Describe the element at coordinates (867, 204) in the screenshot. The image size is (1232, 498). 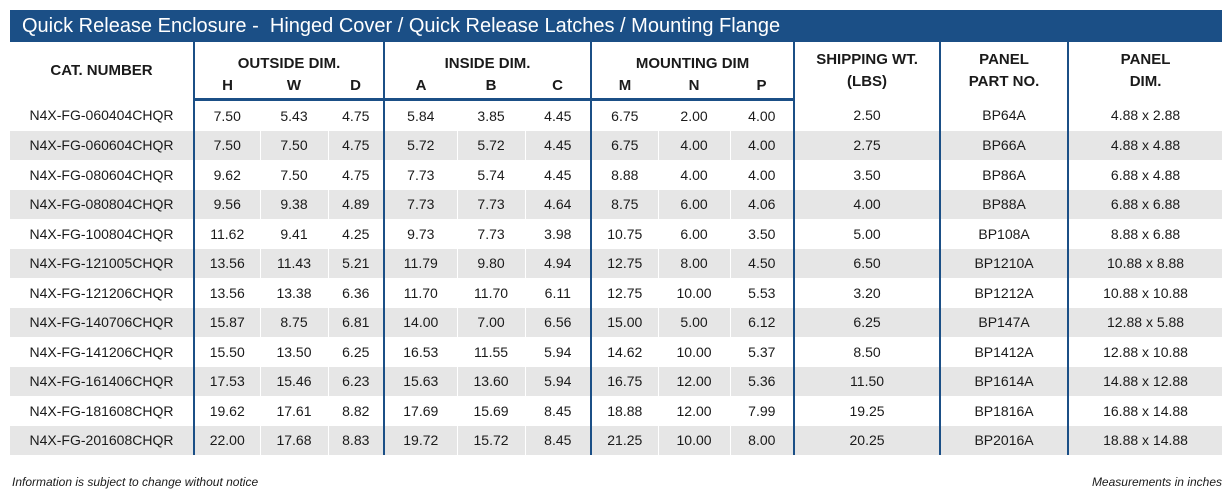
I see `cell-shipping-wt: 4.00` at that location.